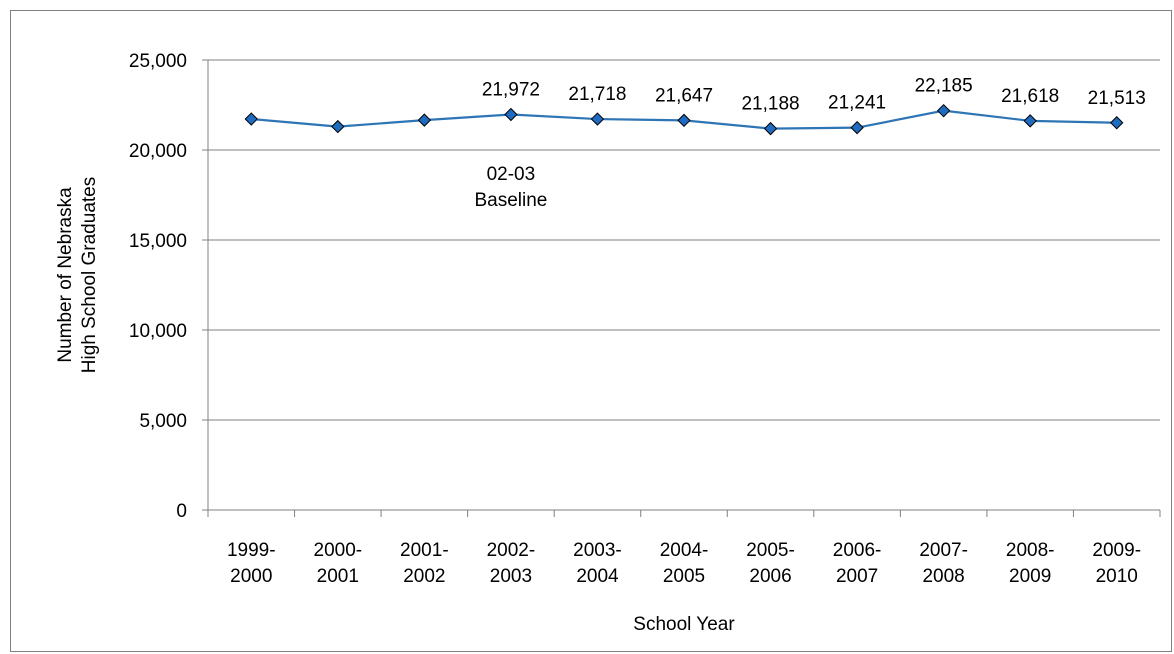 The image size is (1174, 654). What do you see at coordinates (251, 576) in the screenshot?
I see `x-tick-label: 2000` at bounding box center [251, 576].